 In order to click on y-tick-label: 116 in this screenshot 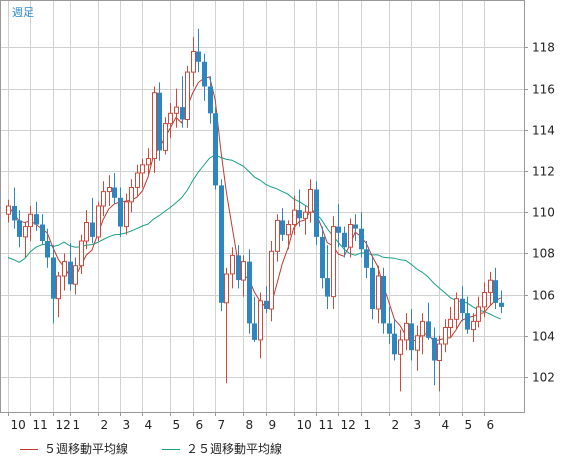, I will do `click(543, 90)`.